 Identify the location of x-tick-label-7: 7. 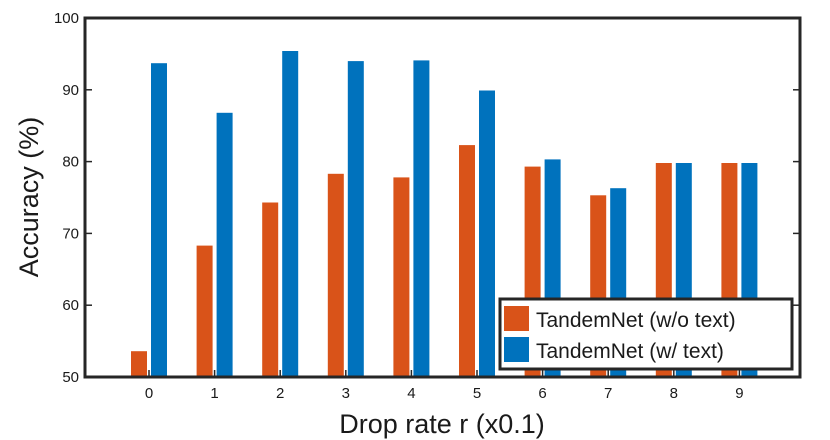
(608, 393).